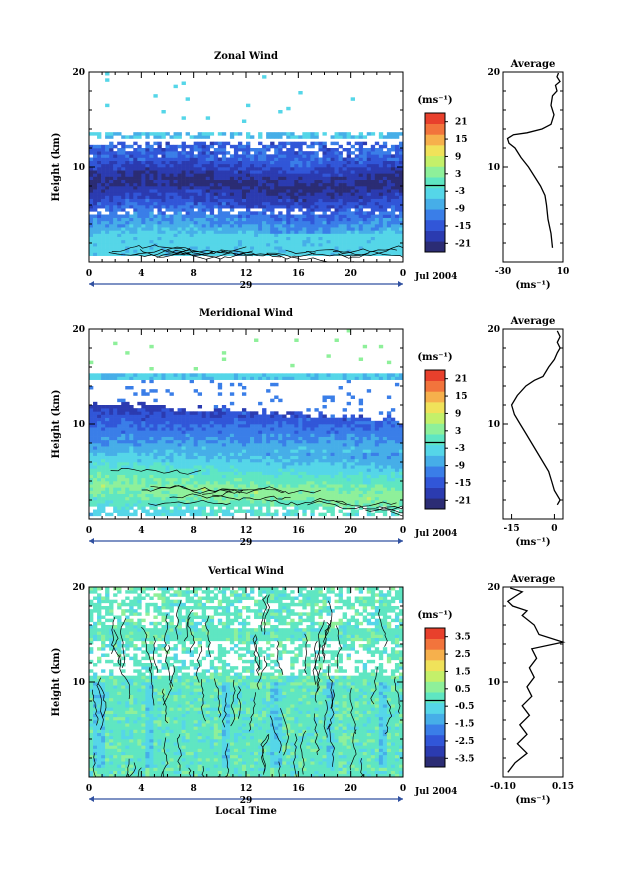 Image resolution: width=621 pixels, height=873 pixels. I want to click on colorbar-tick-label: 9, so click(458, 157).